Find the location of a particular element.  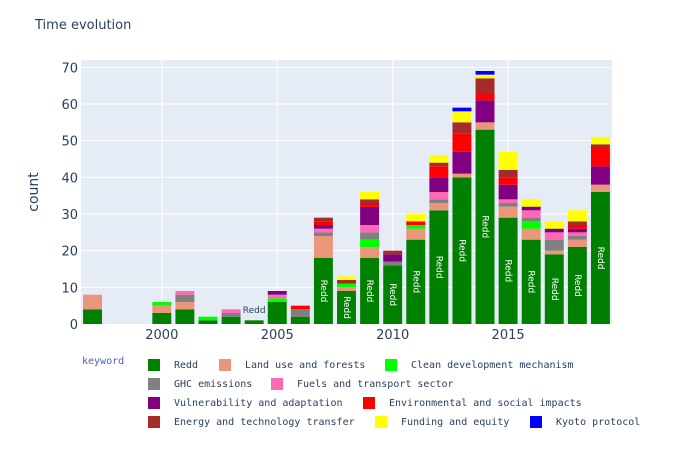

legend-label: Energy and technology transfer is located at coordinates (264, 422).